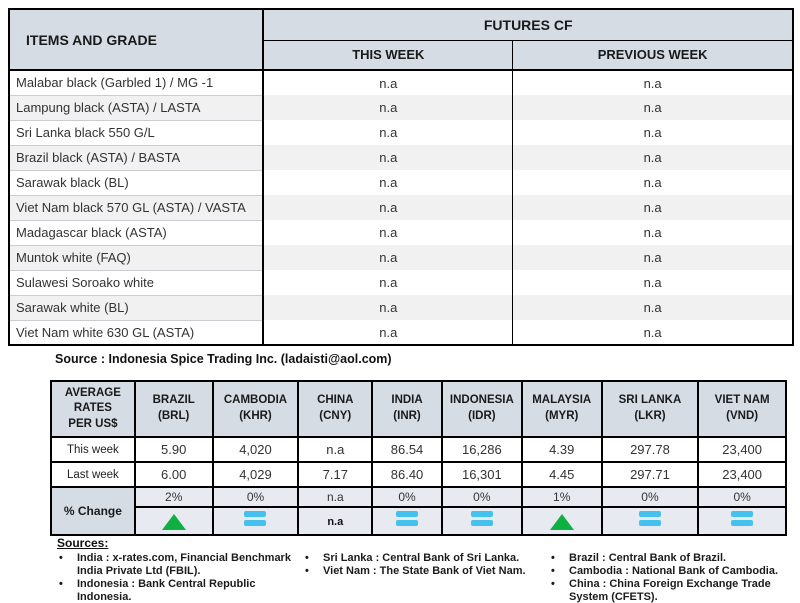 This screenshot has height=603, width=800. Describe the element at coordinates (137, 283) in the screenshot. I see `item-name-cell: Sulawesi Soroako white` at that location.